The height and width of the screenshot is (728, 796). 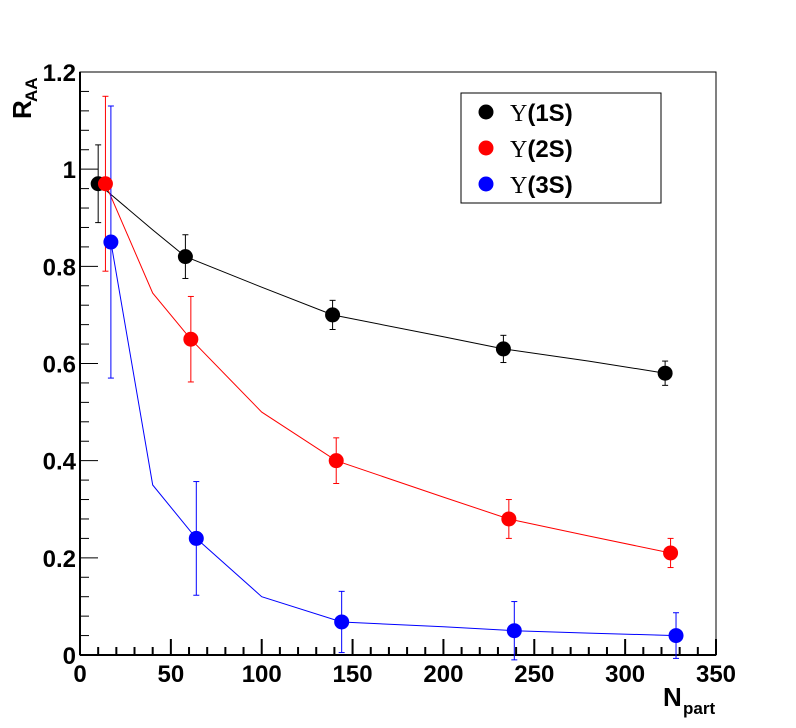 What do you see at coordinates (541, 113) in the screenshot?
I see `legend-label-1s: Υ(1S)` at bounding box center [541, 113].